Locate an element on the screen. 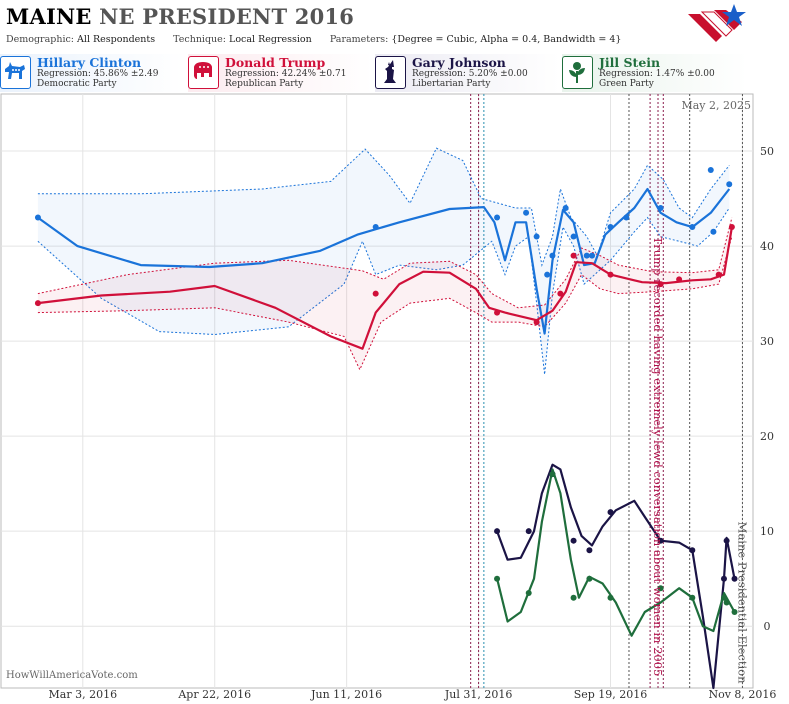 The width and height of the screenshot is (789, 704). candidate-regression: Regression: 45.86% ±2.49 is located at coordinates (98, 74).